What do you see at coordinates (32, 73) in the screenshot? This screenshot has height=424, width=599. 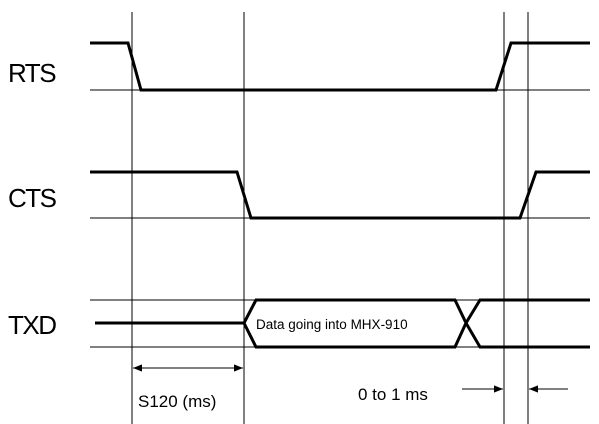 I see `rts-label: RTS` at bounding box center [32, 73].